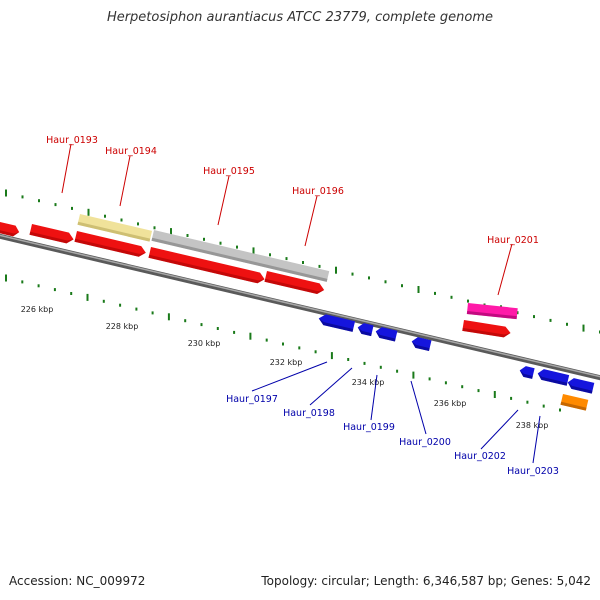  I want to click on gene-red, so click(51, 234).